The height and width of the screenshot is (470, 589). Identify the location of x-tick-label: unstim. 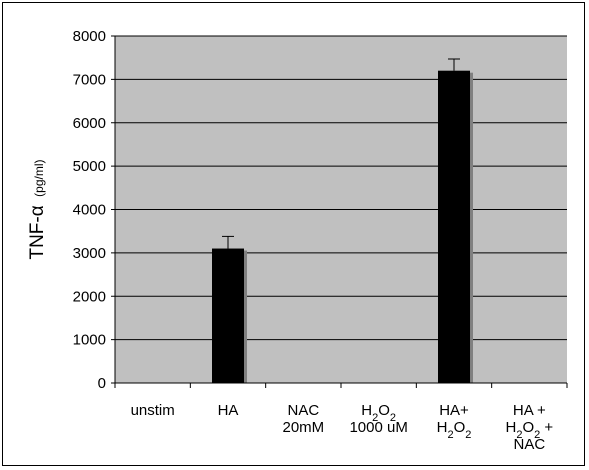
(153, 410).